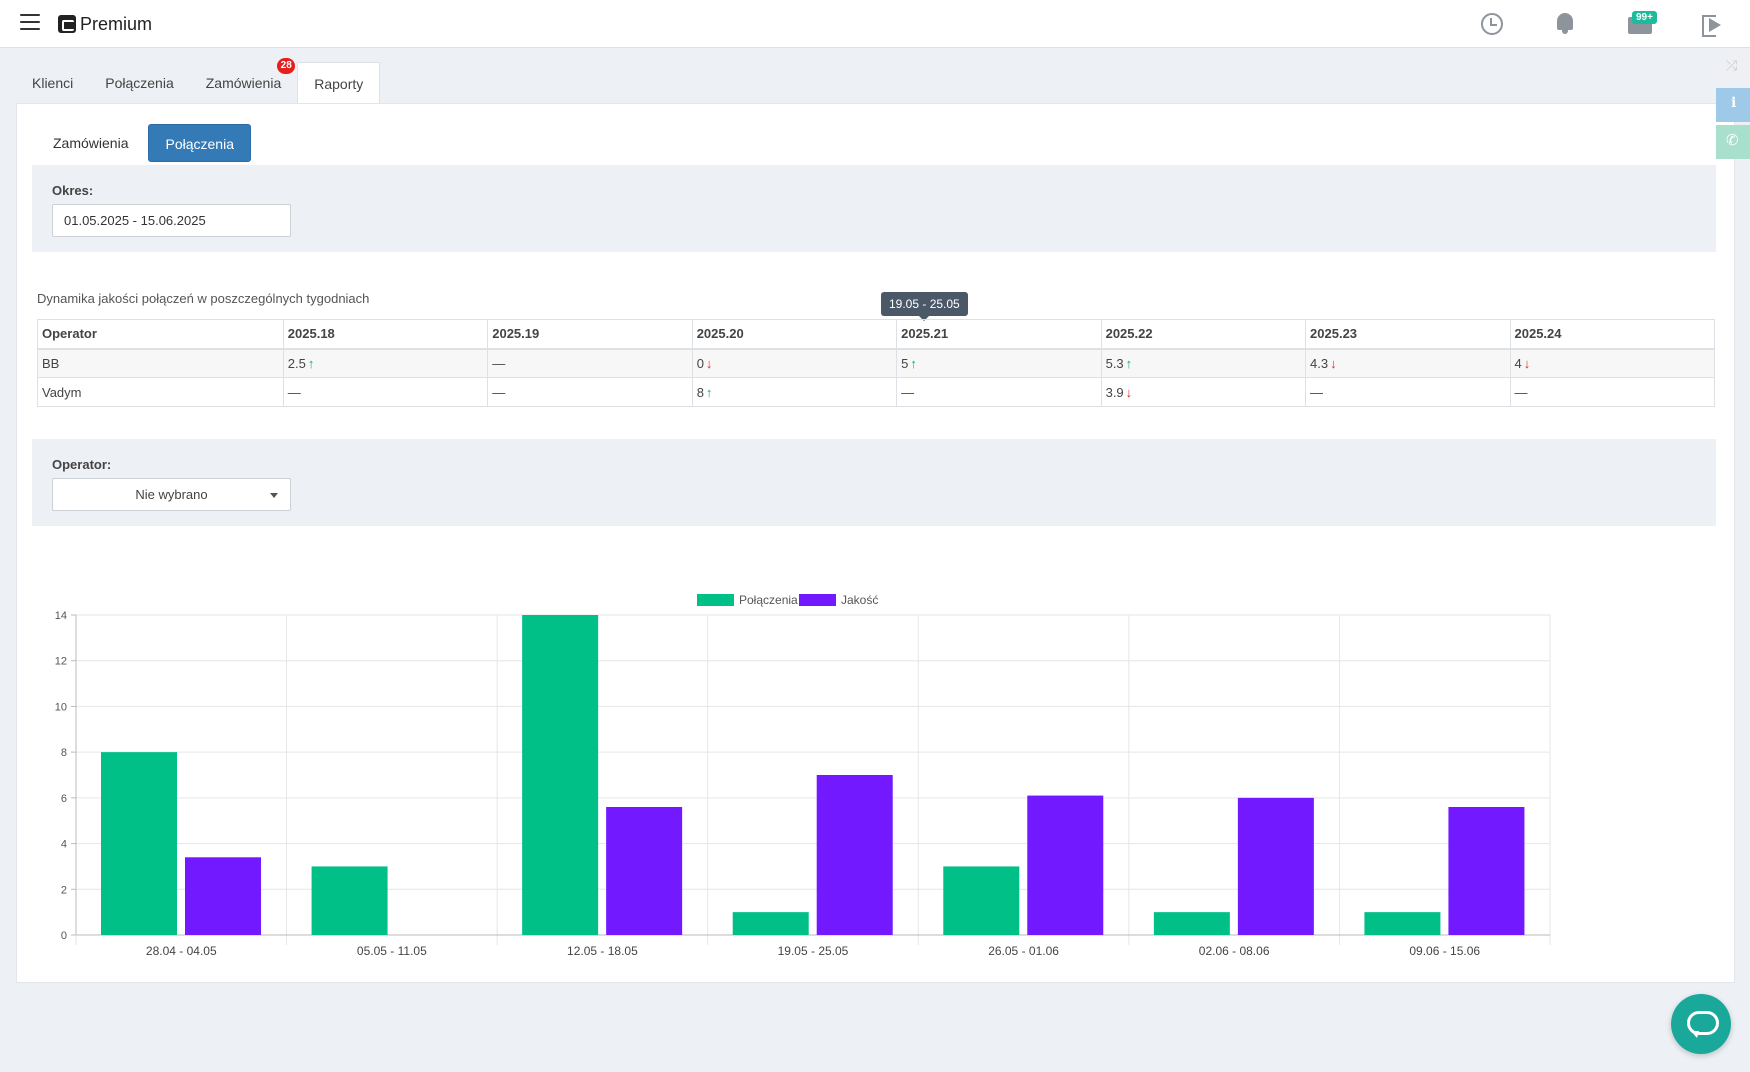 The image size is (1750, 1072). What do you see at coordinates (385, 363) in the screenshot?
I see `score-cell: 2.5 ↑` at bounding box center [385, 363].